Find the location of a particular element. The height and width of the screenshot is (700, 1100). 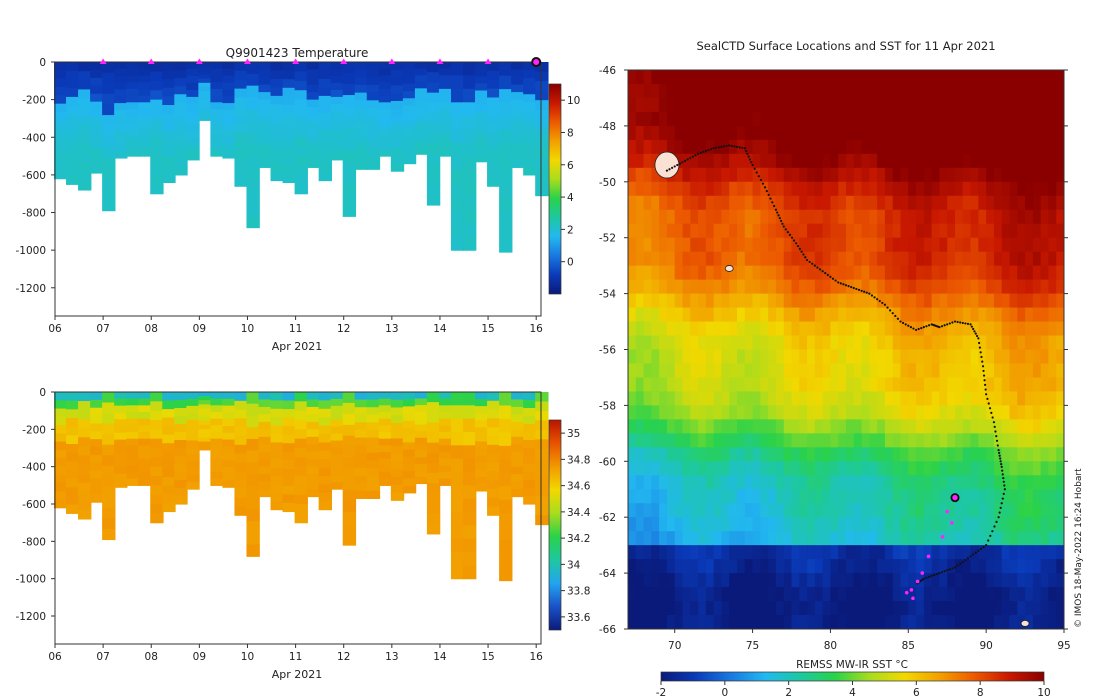

surface-location is located at coordinates (913, 598).